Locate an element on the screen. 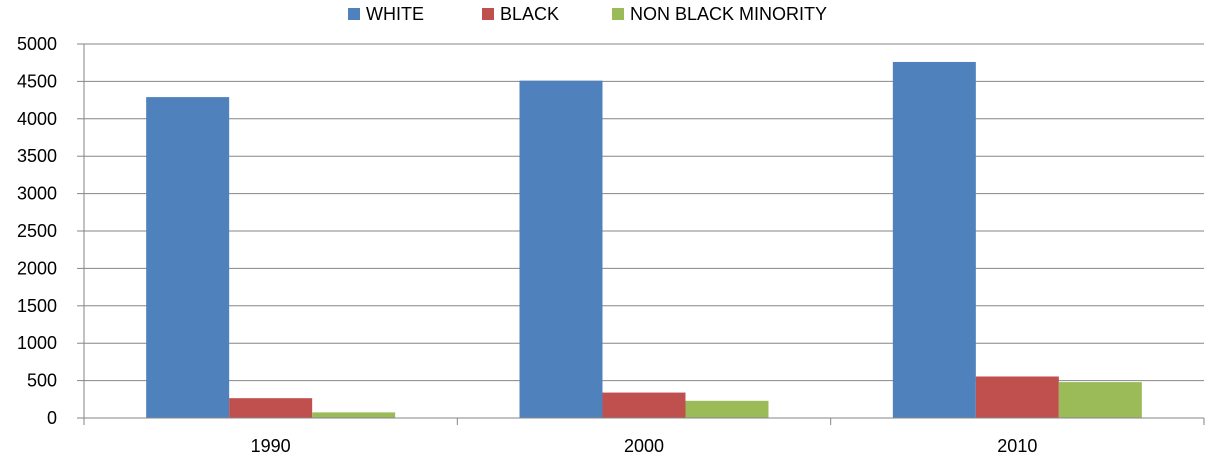 Image resolution: width=1207 pixels, height=466 pixels. legend-swatch-white is located at coordinates (354, 14).